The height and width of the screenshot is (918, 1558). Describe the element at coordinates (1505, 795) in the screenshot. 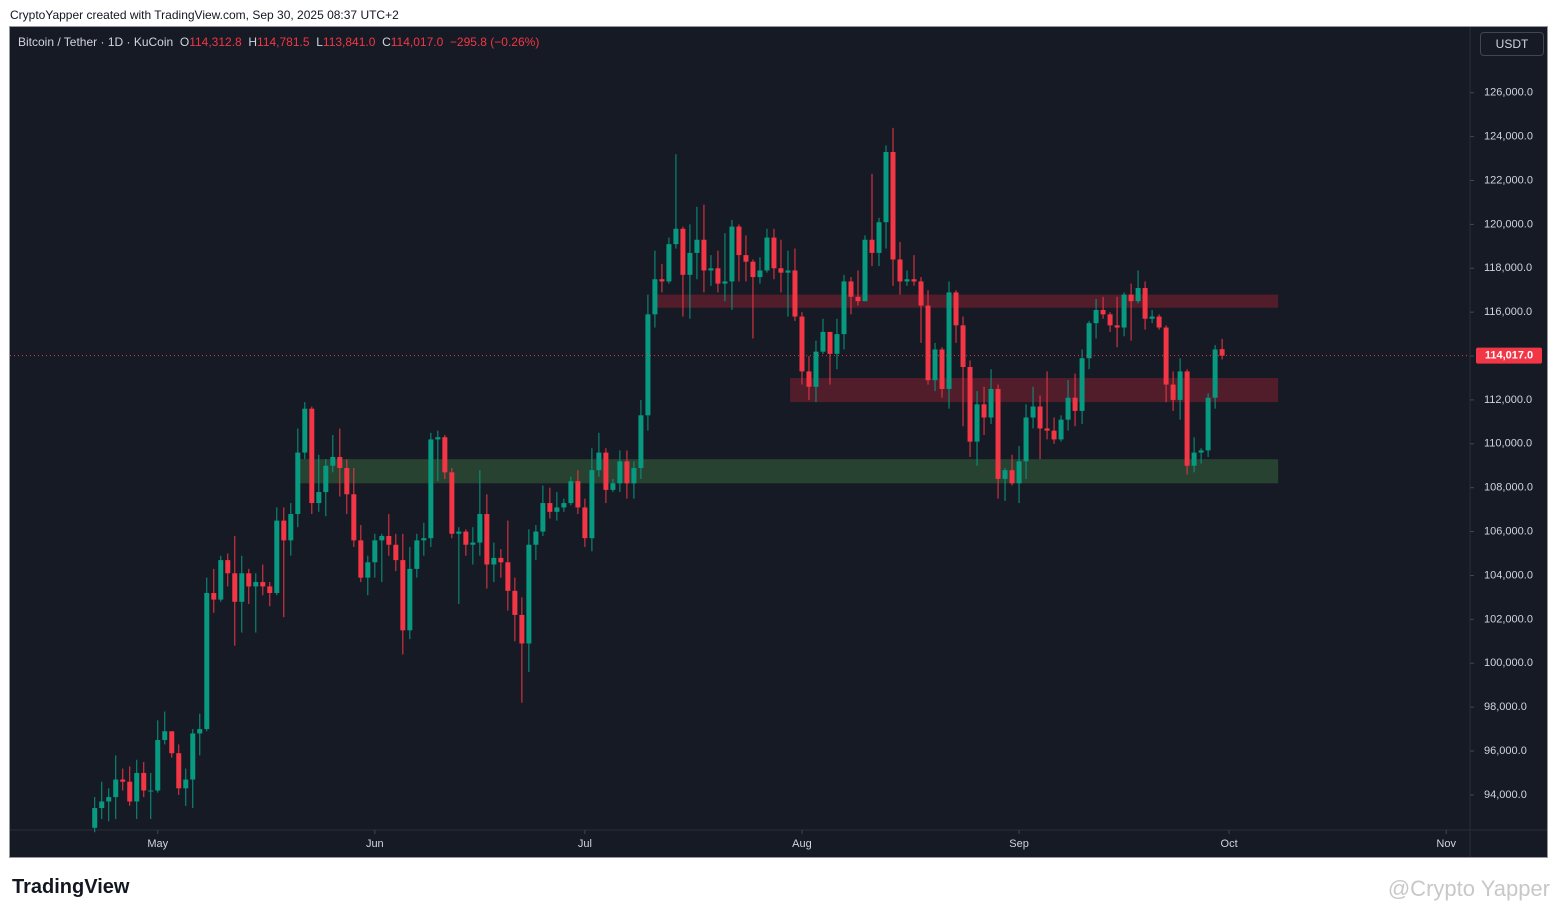

I see `y-tick-label: 94,000.0` at that location.